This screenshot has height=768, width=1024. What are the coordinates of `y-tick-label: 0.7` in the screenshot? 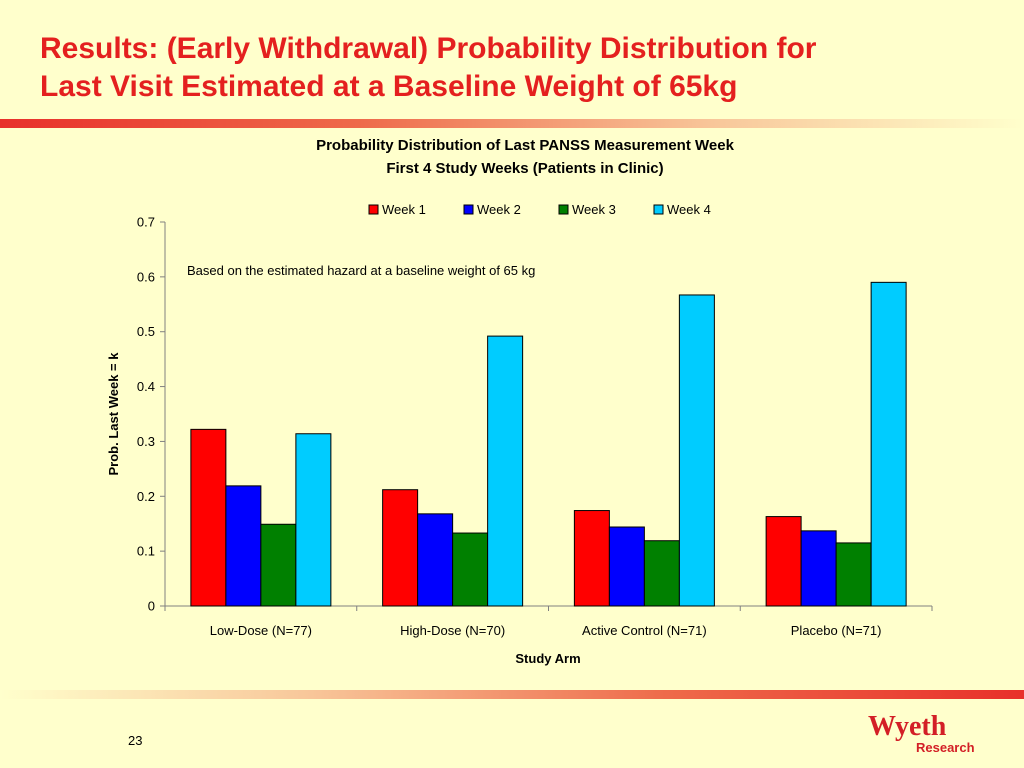 It's located at (146, 222).